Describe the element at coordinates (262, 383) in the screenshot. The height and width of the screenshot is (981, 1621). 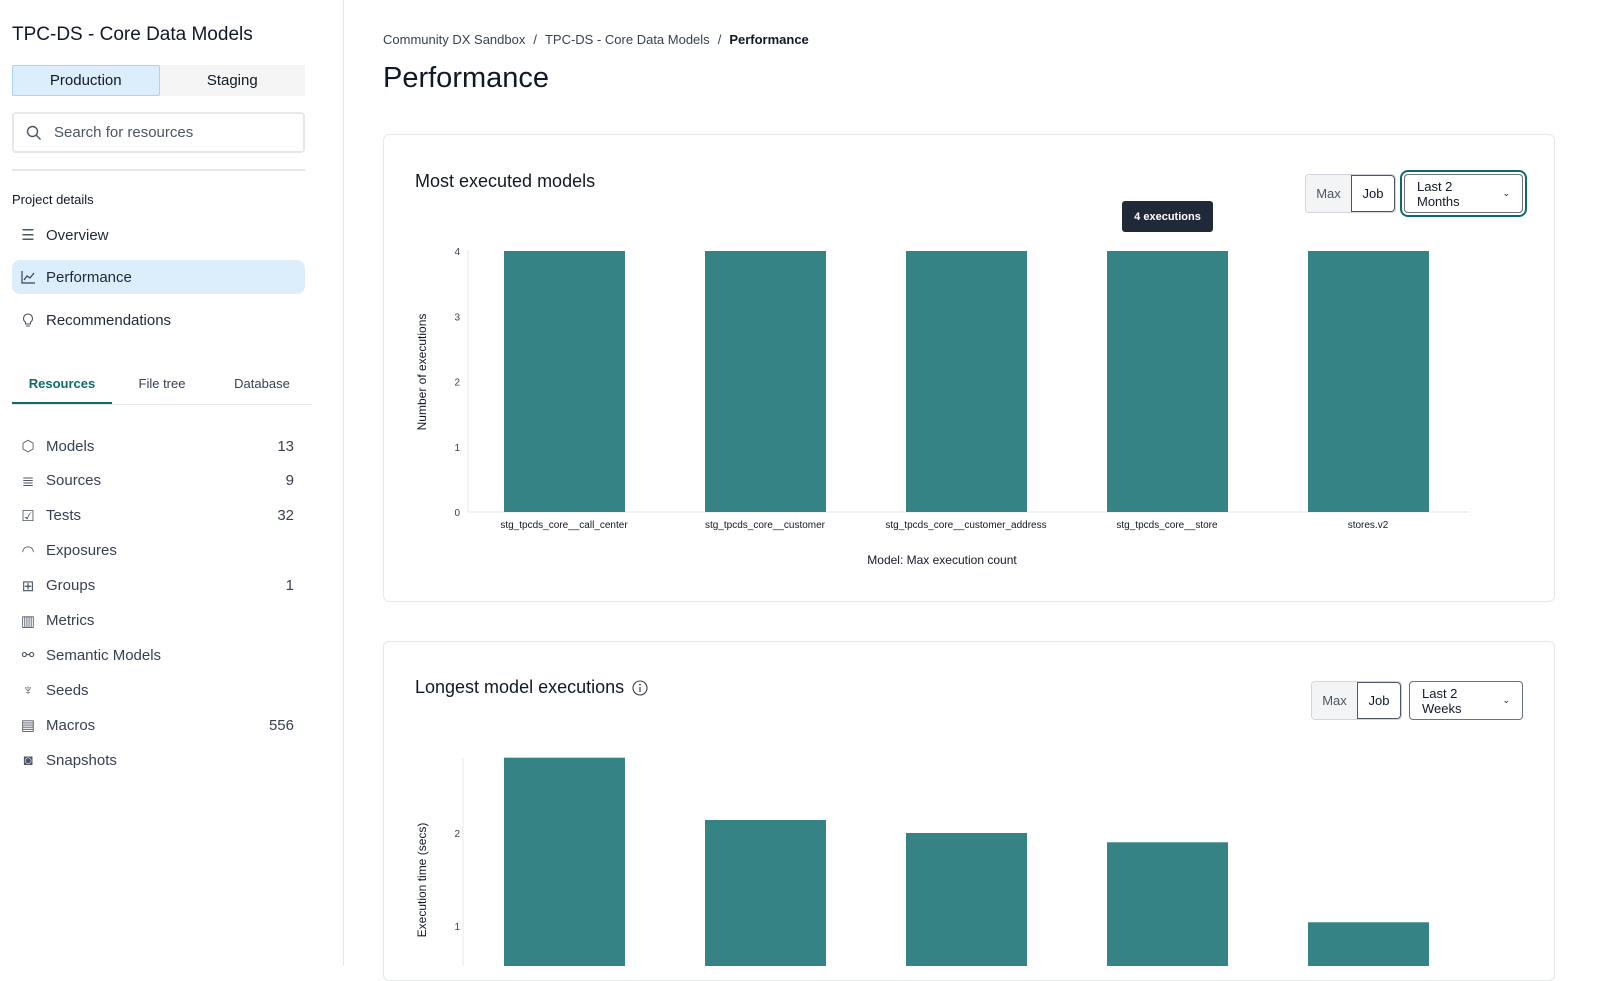
I see `tab-database: Database` at that location.